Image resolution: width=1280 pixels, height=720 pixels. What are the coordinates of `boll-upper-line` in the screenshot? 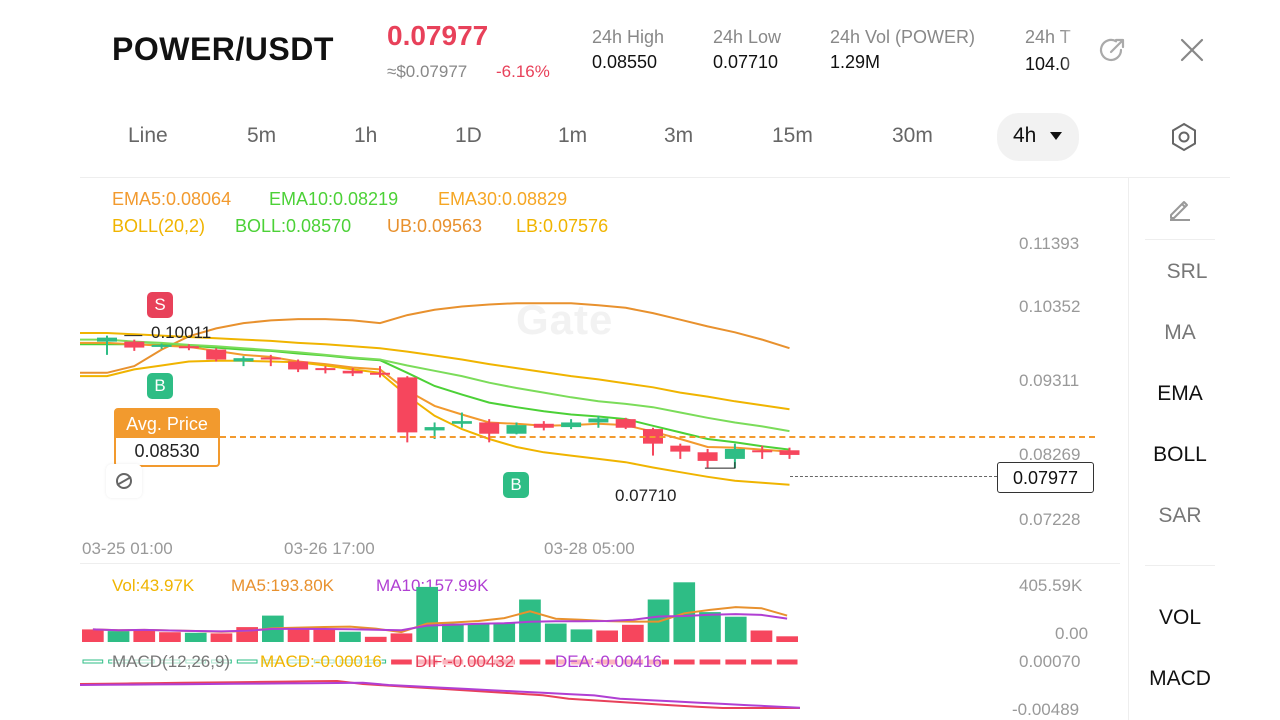 It's located at (435, 338).